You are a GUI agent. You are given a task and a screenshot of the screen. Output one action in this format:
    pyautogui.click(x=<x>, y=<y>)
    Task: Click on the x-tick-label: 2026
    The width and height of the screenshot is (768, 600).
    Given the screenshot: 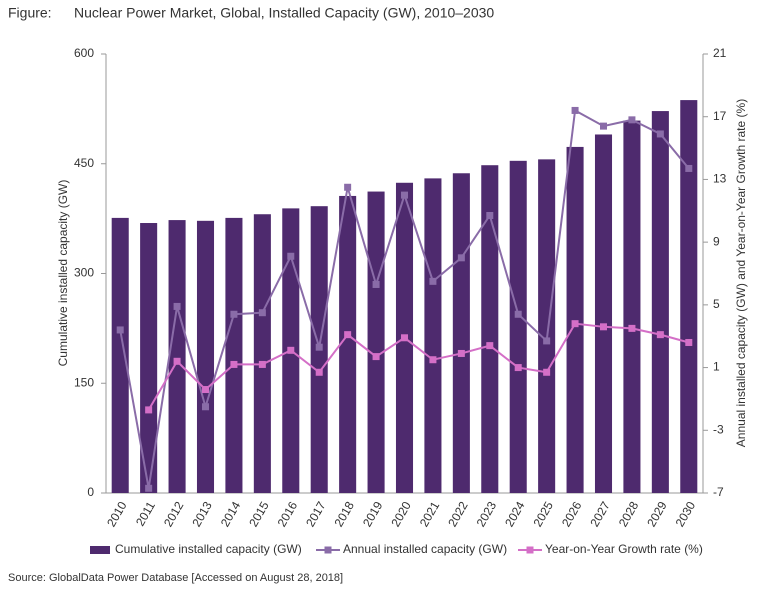 What is the action you would take?
    pyautogui.click(x=572, y=514)
    